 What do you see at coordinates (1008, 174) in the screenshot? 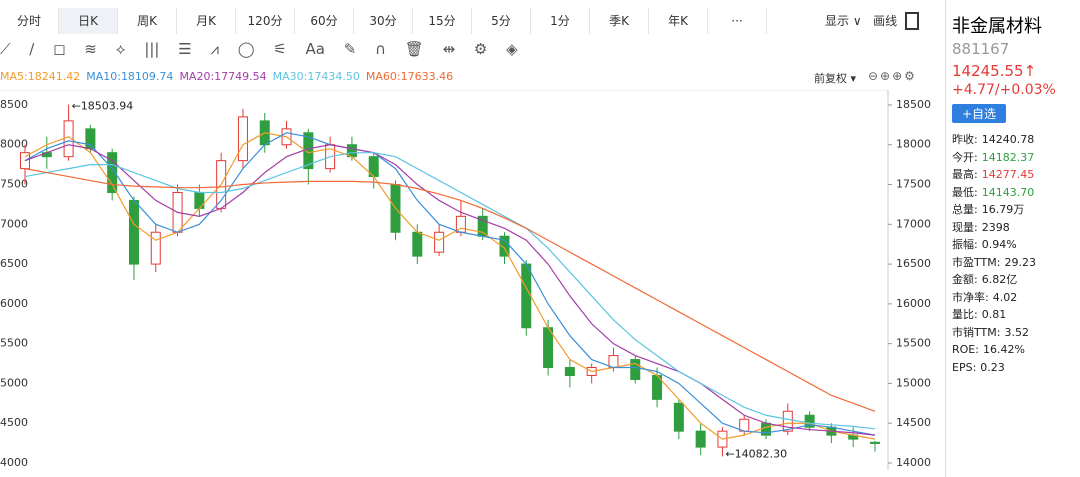
I see `stat-value: 14277.45` at bounding box center [1008, 174].